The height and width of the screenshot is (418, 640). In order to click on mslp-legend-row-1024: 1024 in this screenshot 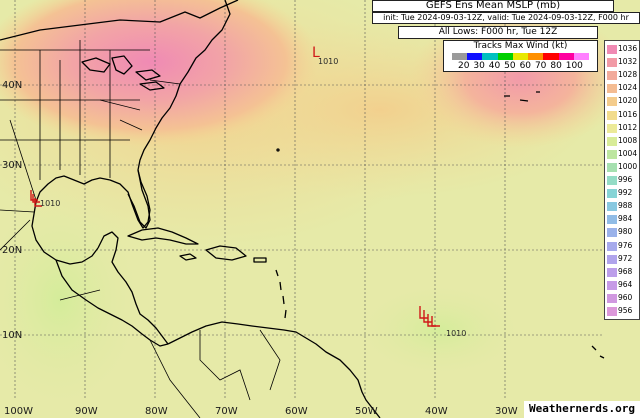, I will do `click(622, 88)`.